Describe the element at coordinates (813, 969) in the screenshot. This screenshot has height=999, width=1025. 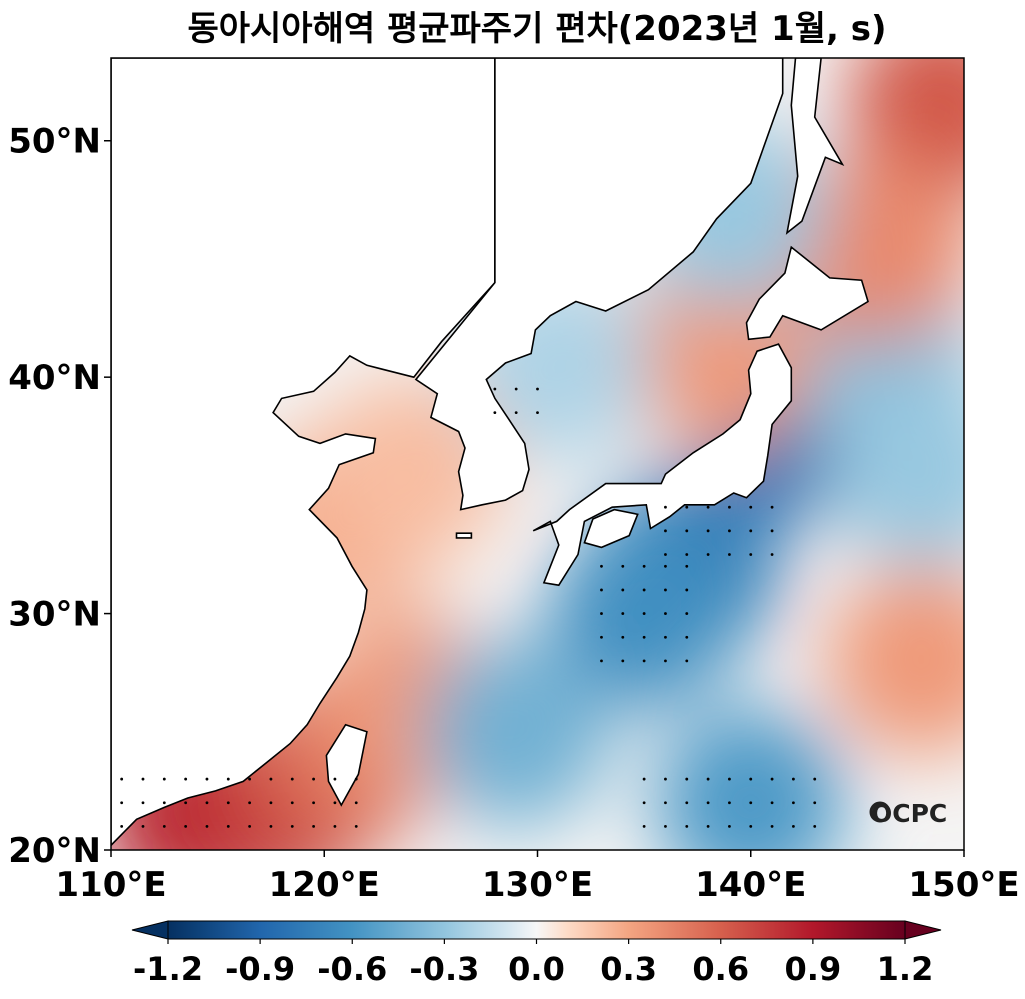
I see `colorbar-tick-label: 0.9` at that location.